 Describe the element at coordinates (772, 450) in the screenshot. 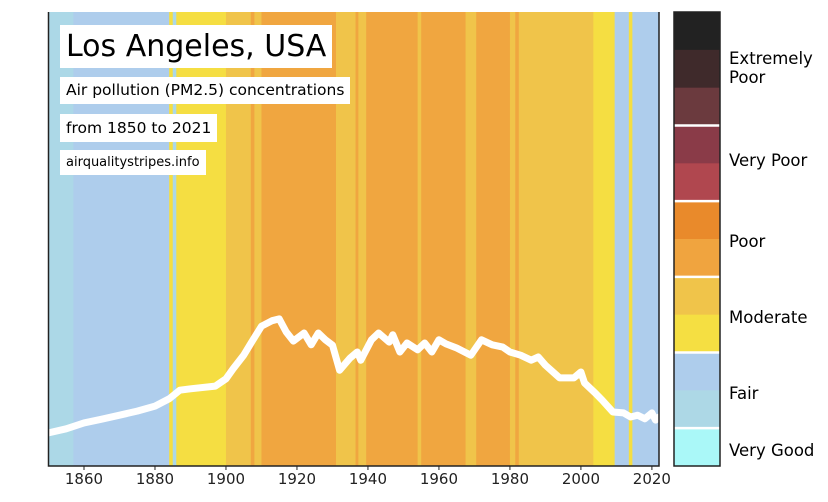

I see `colorbar-label-very-good: Very Good` at that location.